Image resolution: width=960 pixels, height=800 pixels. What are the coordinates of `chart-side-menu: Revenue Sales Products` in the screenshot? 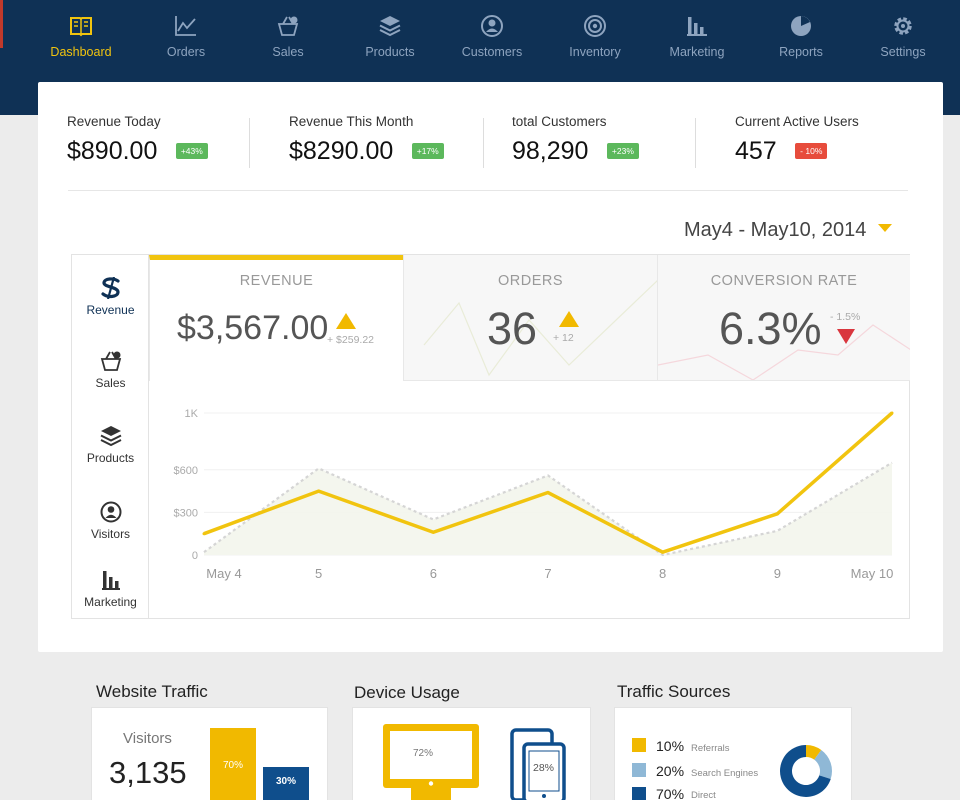 It's located at (110, 436).